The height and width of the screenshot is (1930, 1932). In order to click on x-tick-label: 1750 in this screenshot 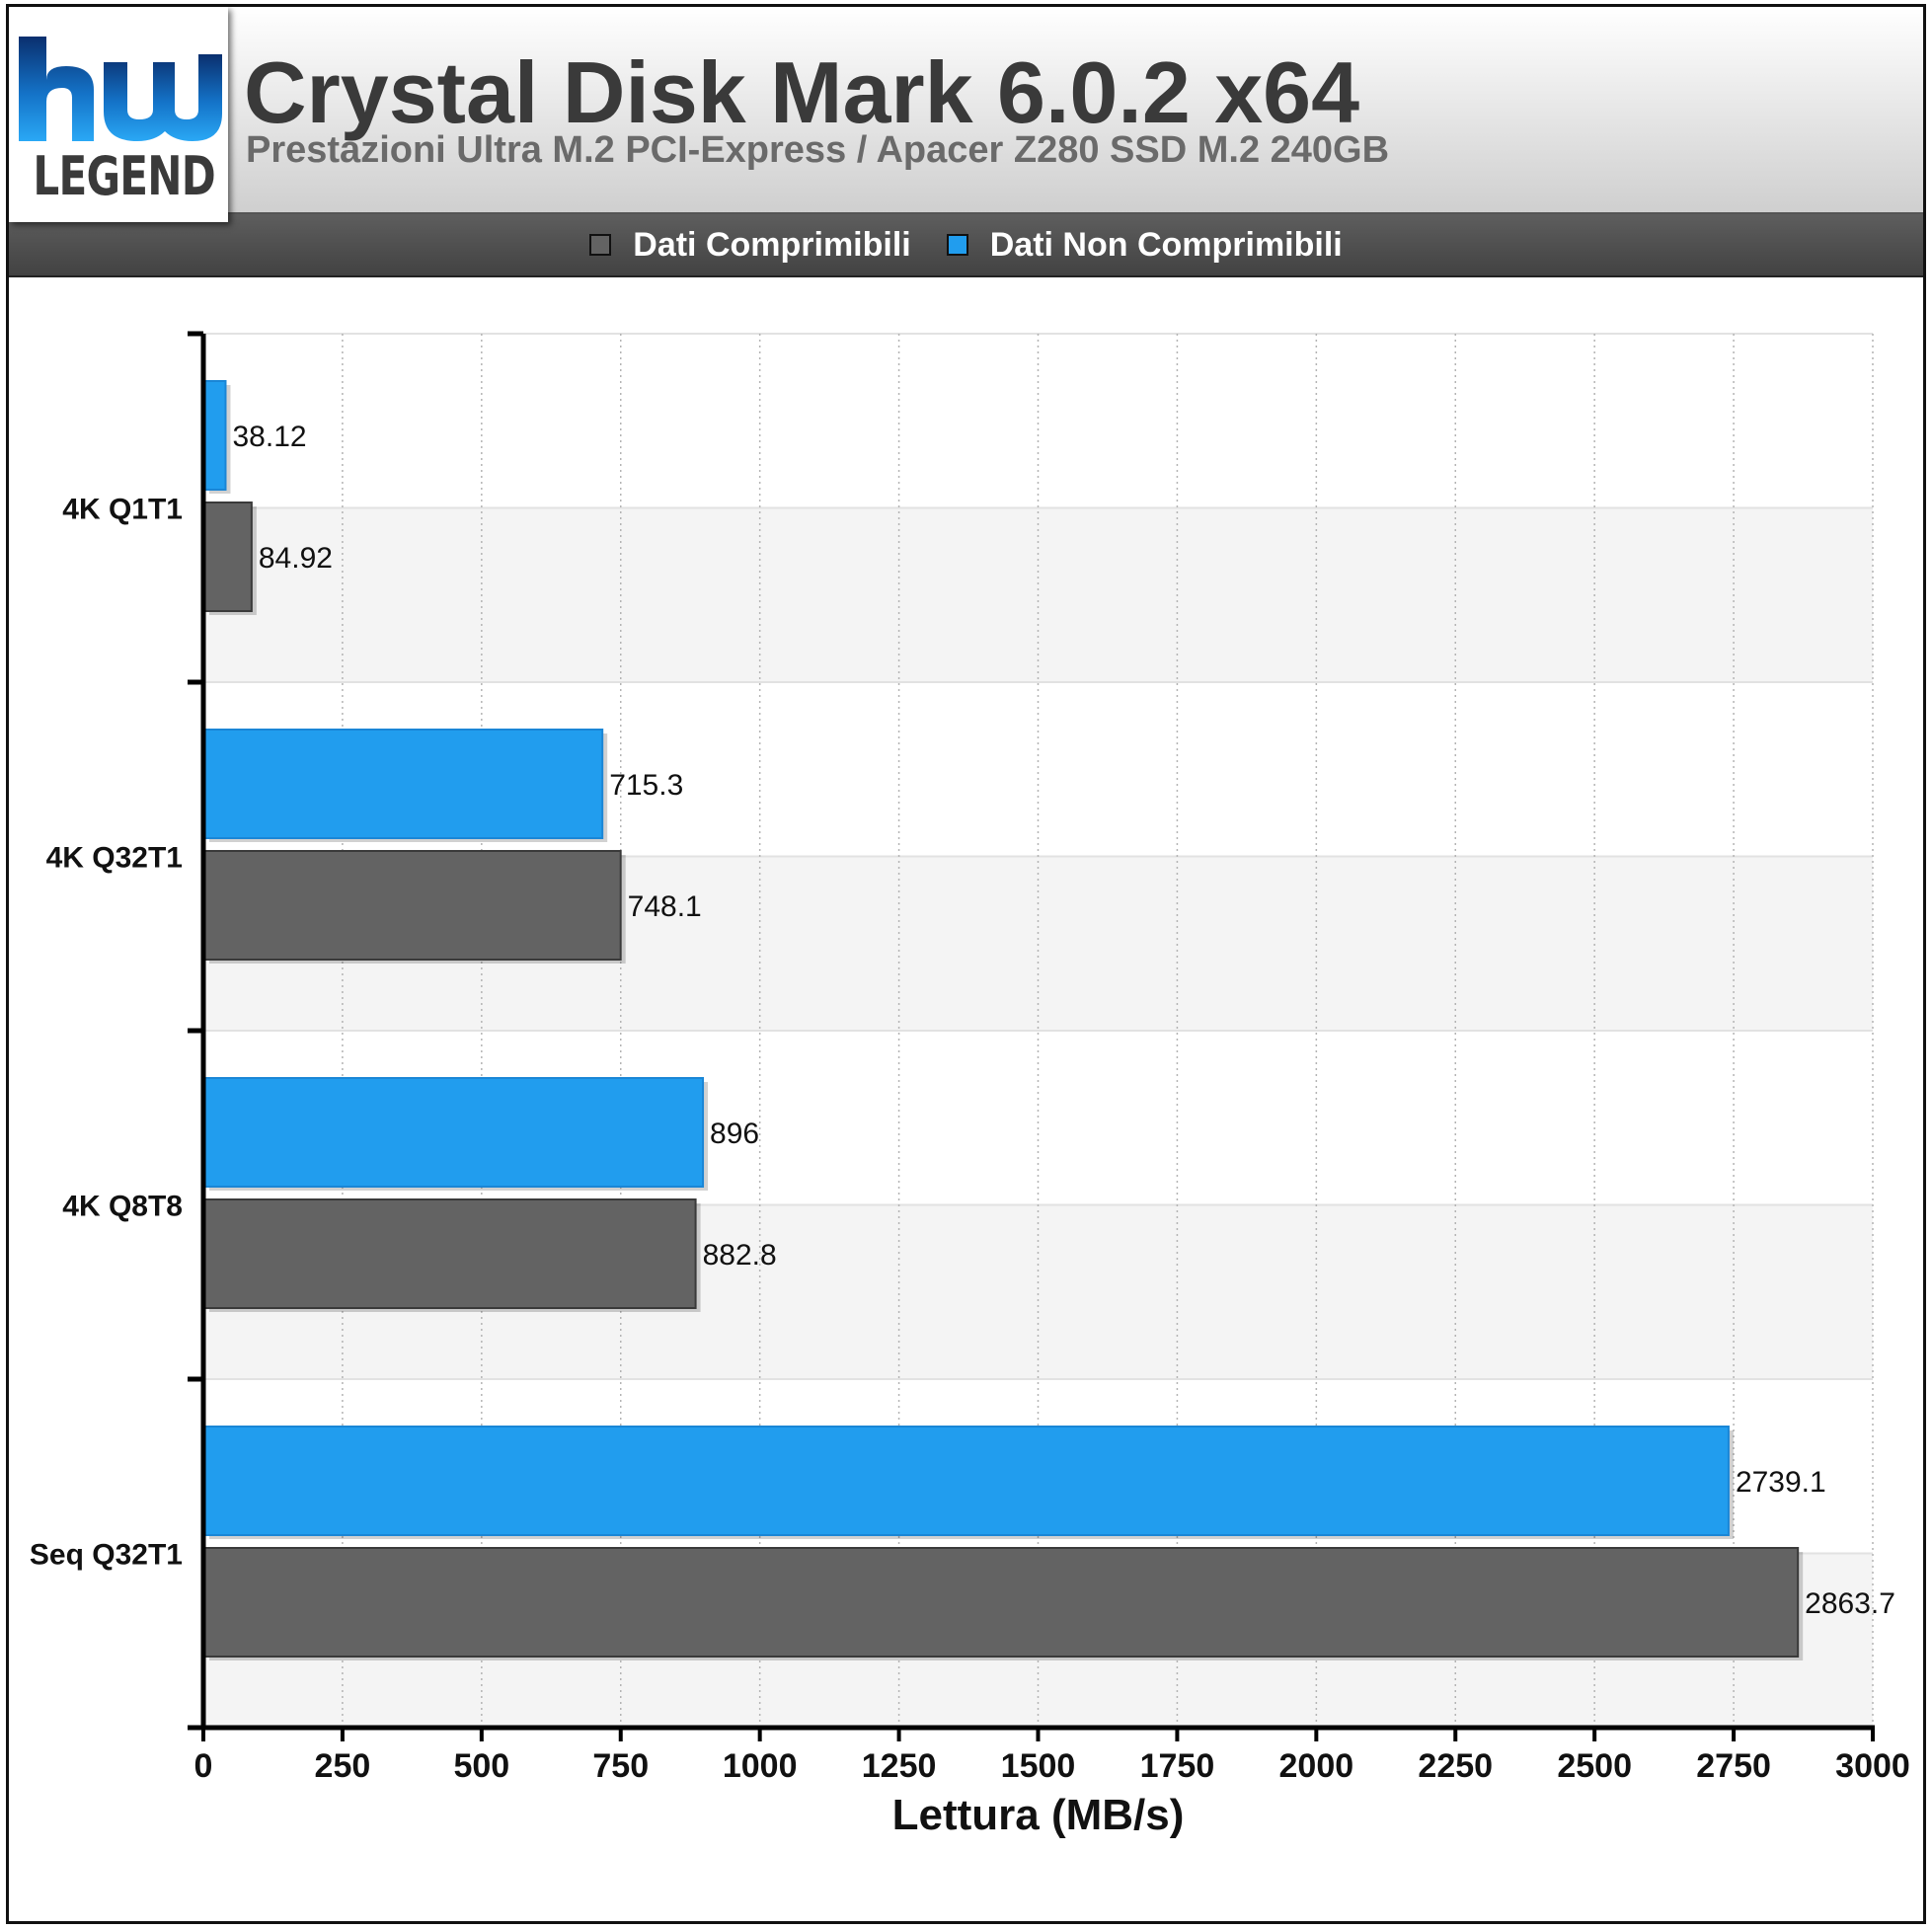, I will do `click(1178, 1766)`.